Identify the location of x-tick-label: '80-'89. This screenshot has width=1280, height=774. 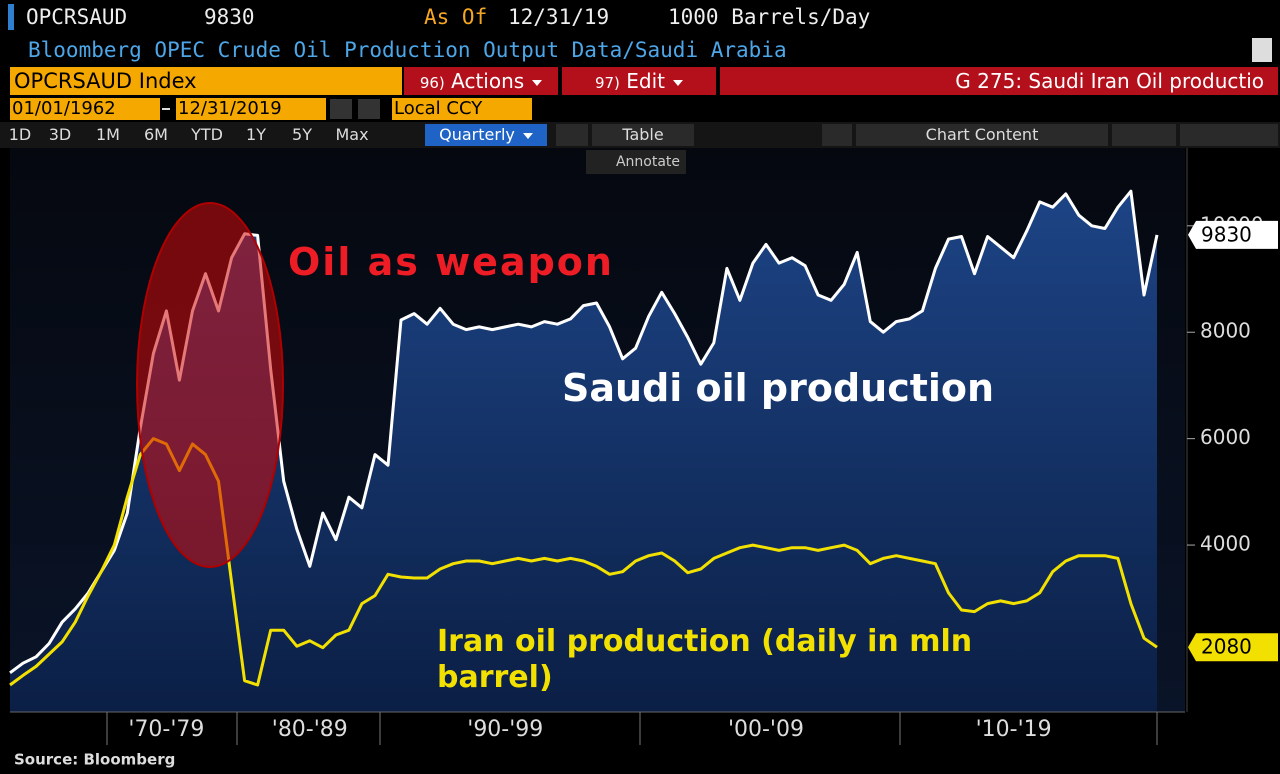
(310, 729).